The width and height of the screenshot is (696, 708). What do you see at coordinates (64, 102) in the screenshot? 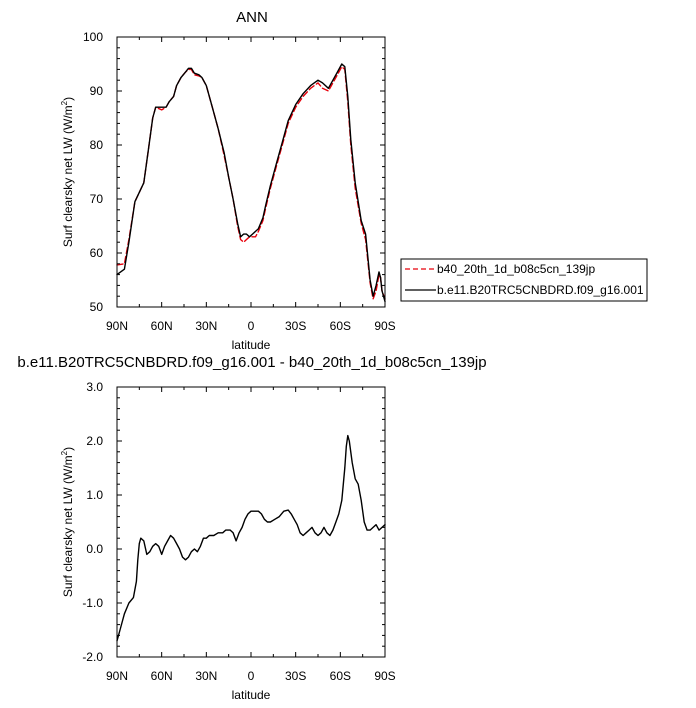
I see `top-y-axis-label-sup: 2` at bounding box center [64, 102].